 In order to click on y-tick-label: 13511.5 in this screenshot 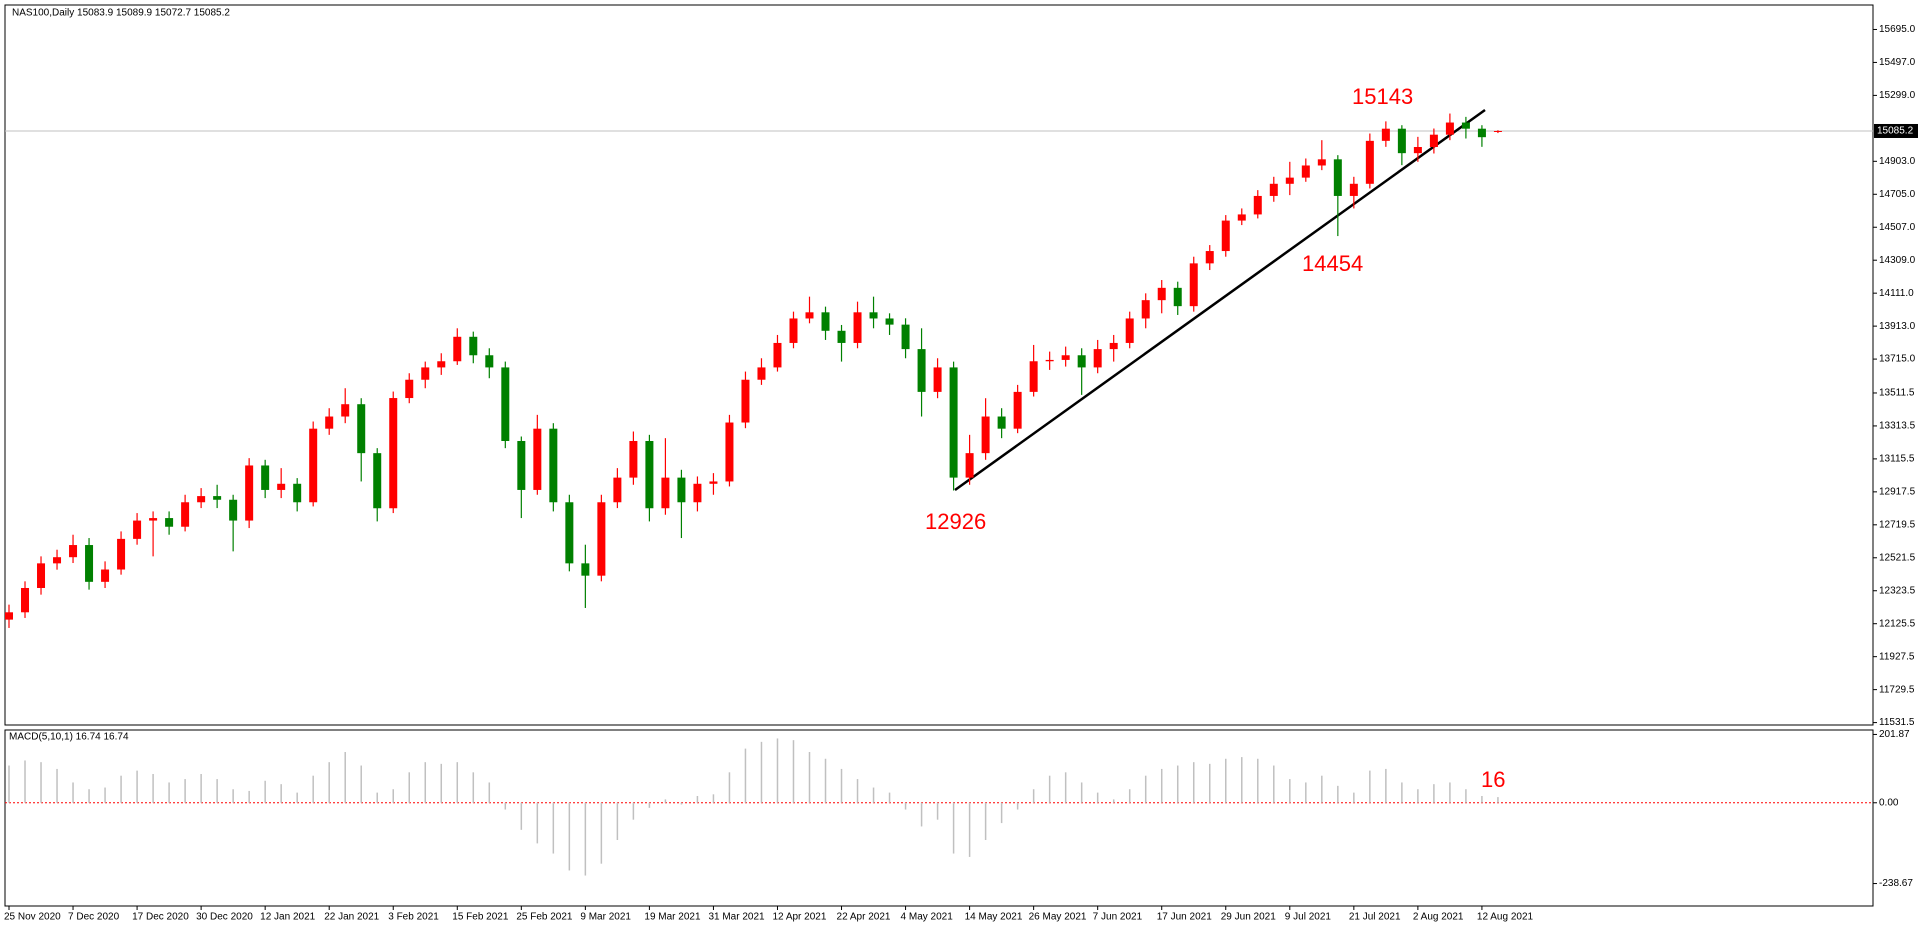, I will do `click(1897, 393)`.